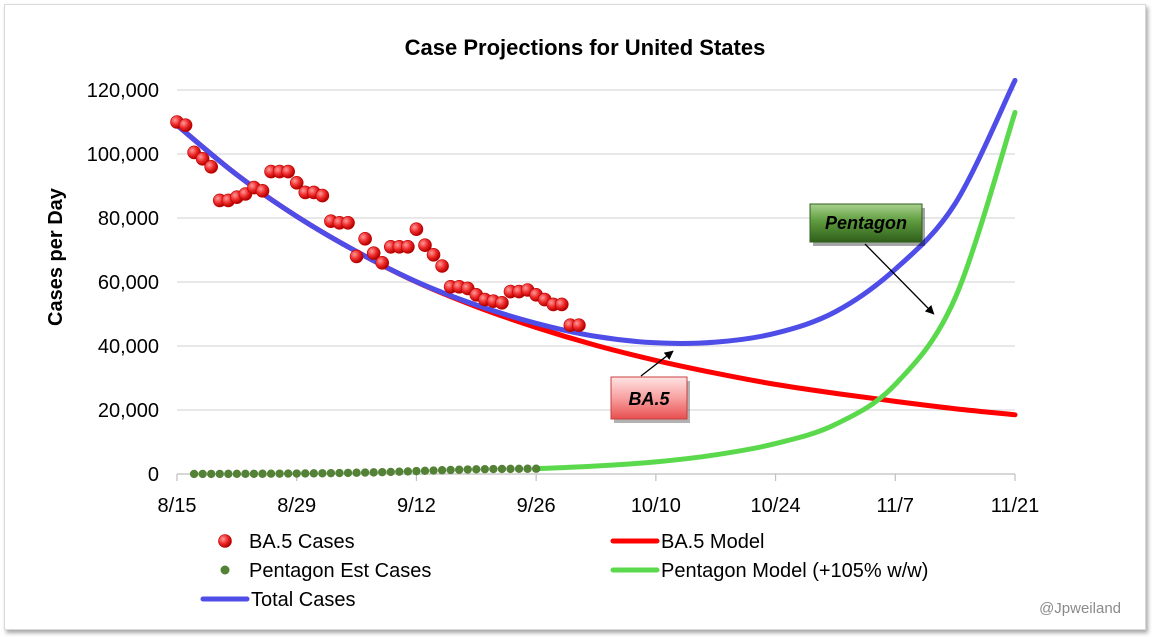 The height and width of the screenshot is (637, 1154). What do you see at coordinates (128, 219) in the screenshot?
I see `y-tick-label: 80,000` at bounding box center [128, 219].